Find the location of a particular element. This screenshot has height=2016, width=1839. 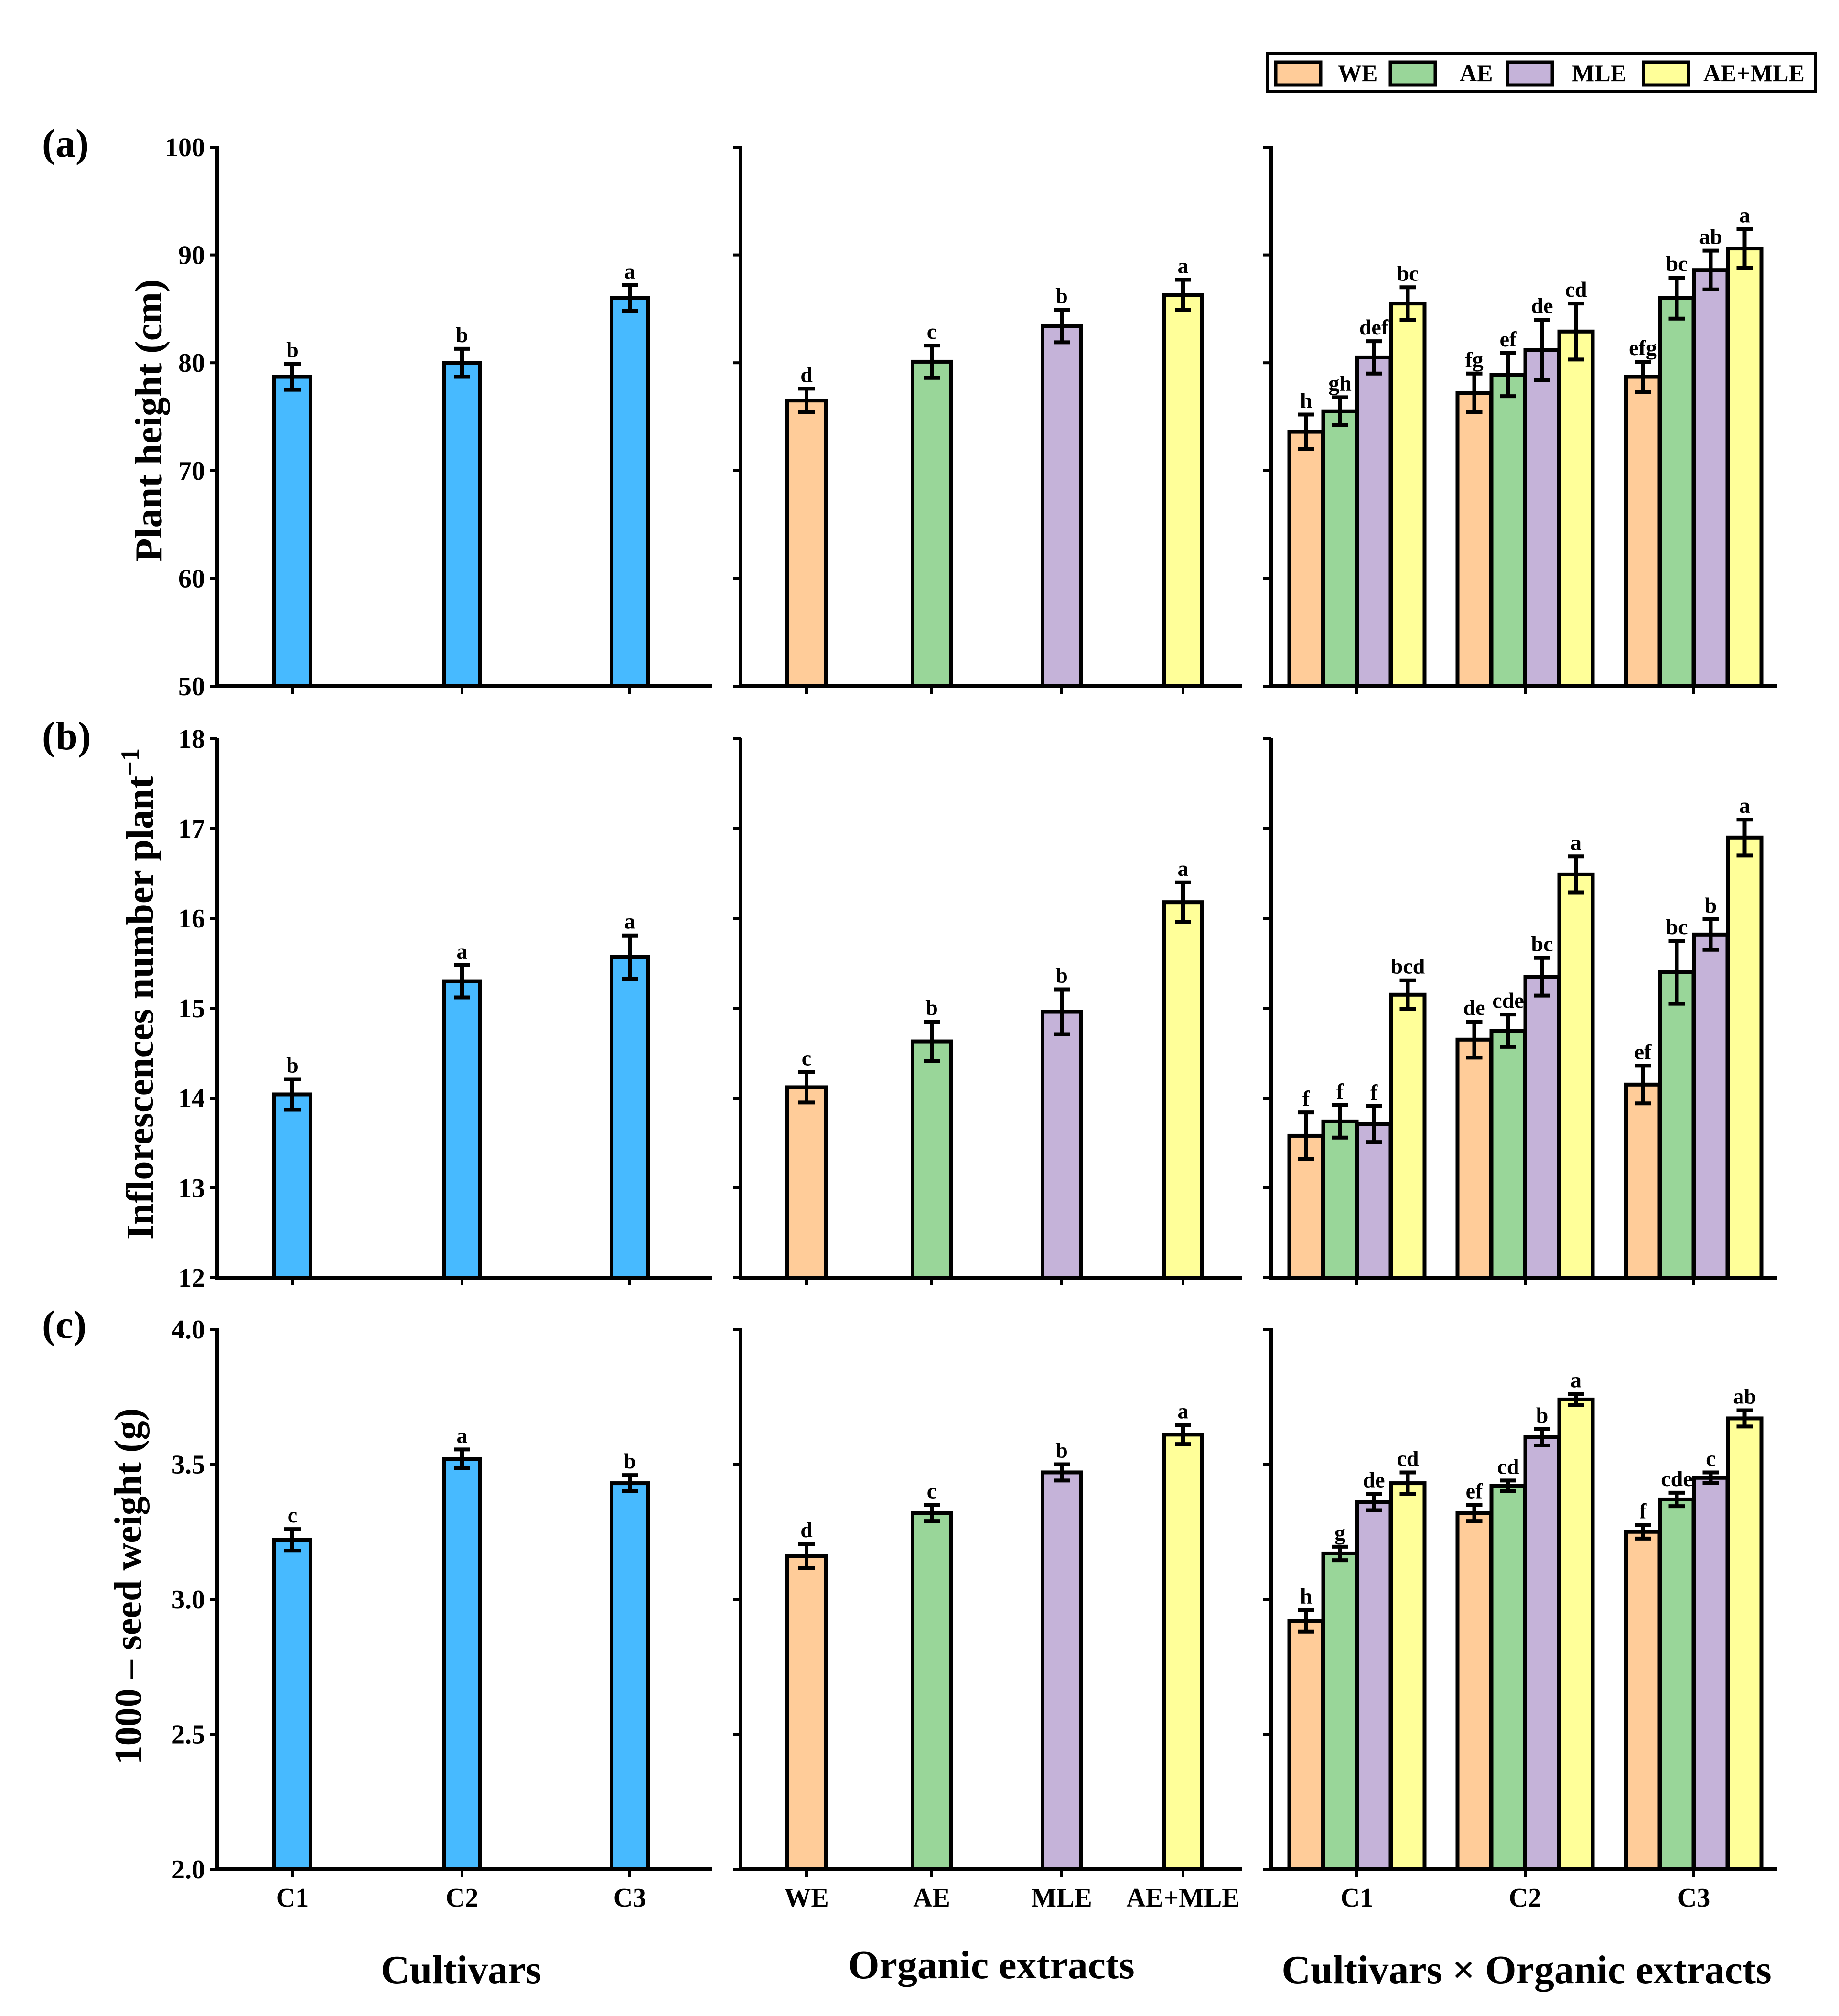

significance-letter: cd is located at coordinates (1408, 1458).